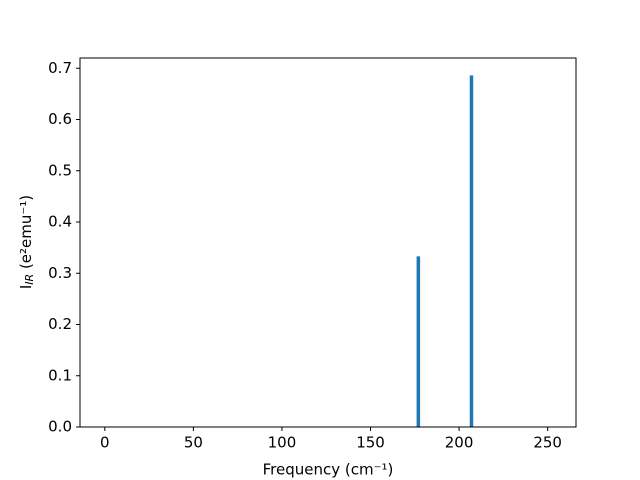 This screenshot has height=480, width=640. What do you see at coordinates (29, 279) in the screenshot?
I see `y-label-sub: IR` at bounding box center [29, 279].